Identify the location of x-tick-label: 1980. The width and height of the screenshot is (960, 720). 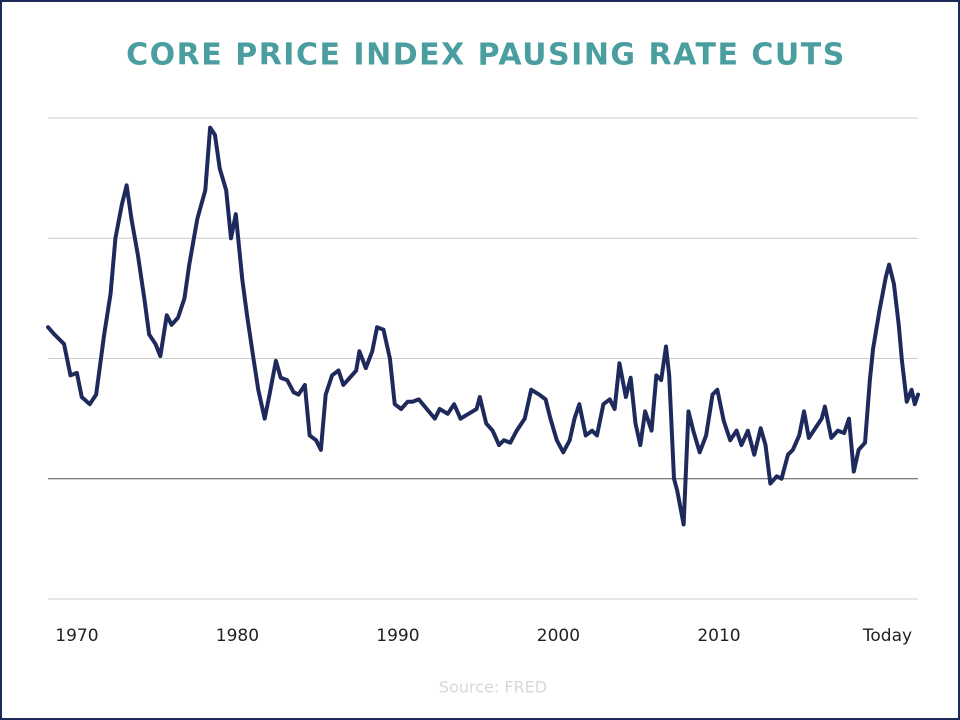
(237, 636).